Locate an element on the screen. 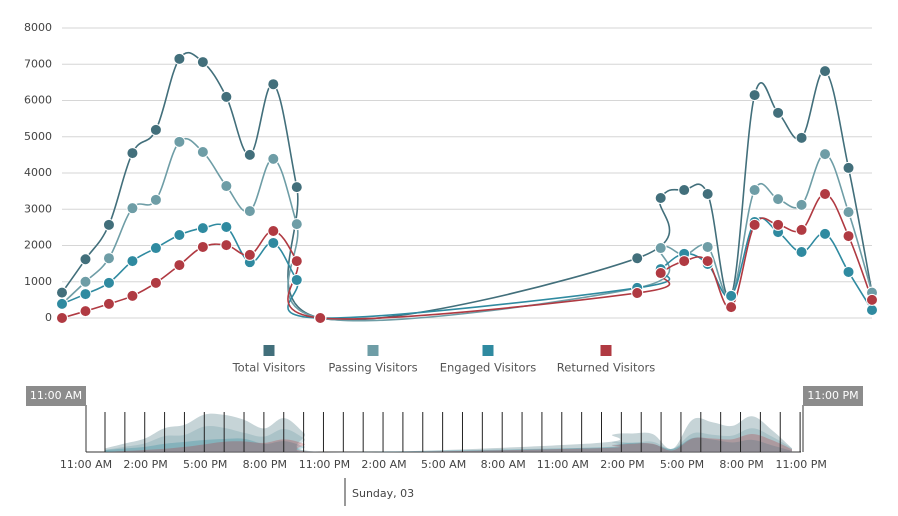 The height and width of the screenshot is (516, 898). navigator-label: 8:00 AM is located at coordinates (503, 464).